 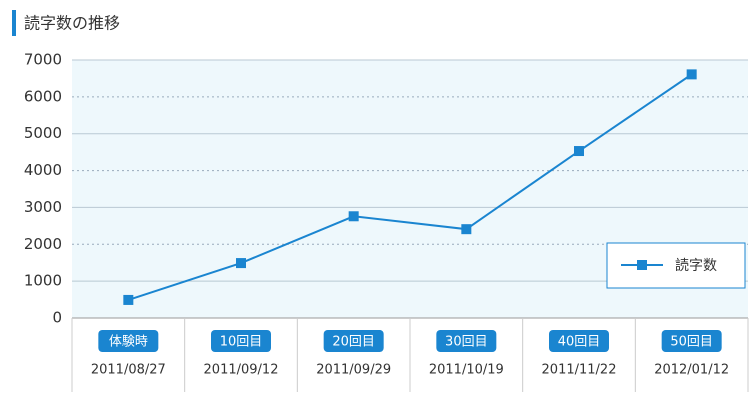 What do you see at coordinates (642, 265) in the screenshot?
I see `legend-marker` at bounding box center [642, 265].